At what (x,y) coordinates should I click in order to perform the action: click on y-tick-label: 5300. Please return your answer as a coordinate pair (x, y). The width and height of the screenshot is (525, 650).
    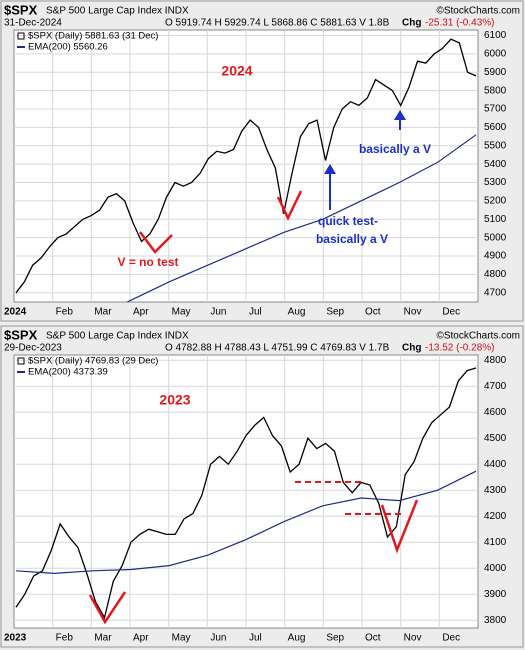
    Looking at the image, I should click on (495, 182).